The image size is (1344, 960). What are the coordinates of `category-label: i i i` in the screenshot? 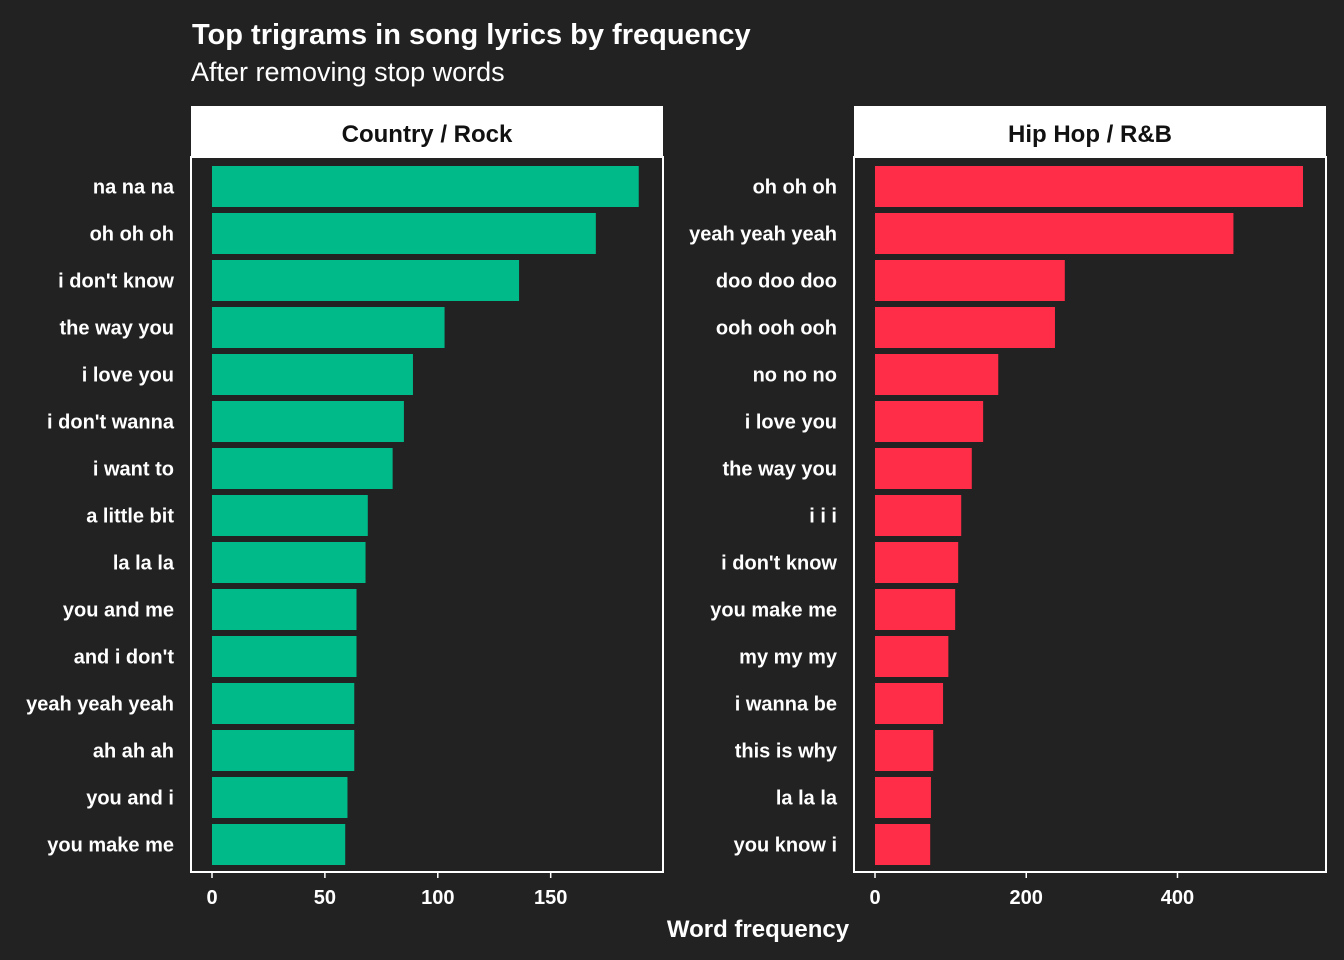 It's located at (823, 517).